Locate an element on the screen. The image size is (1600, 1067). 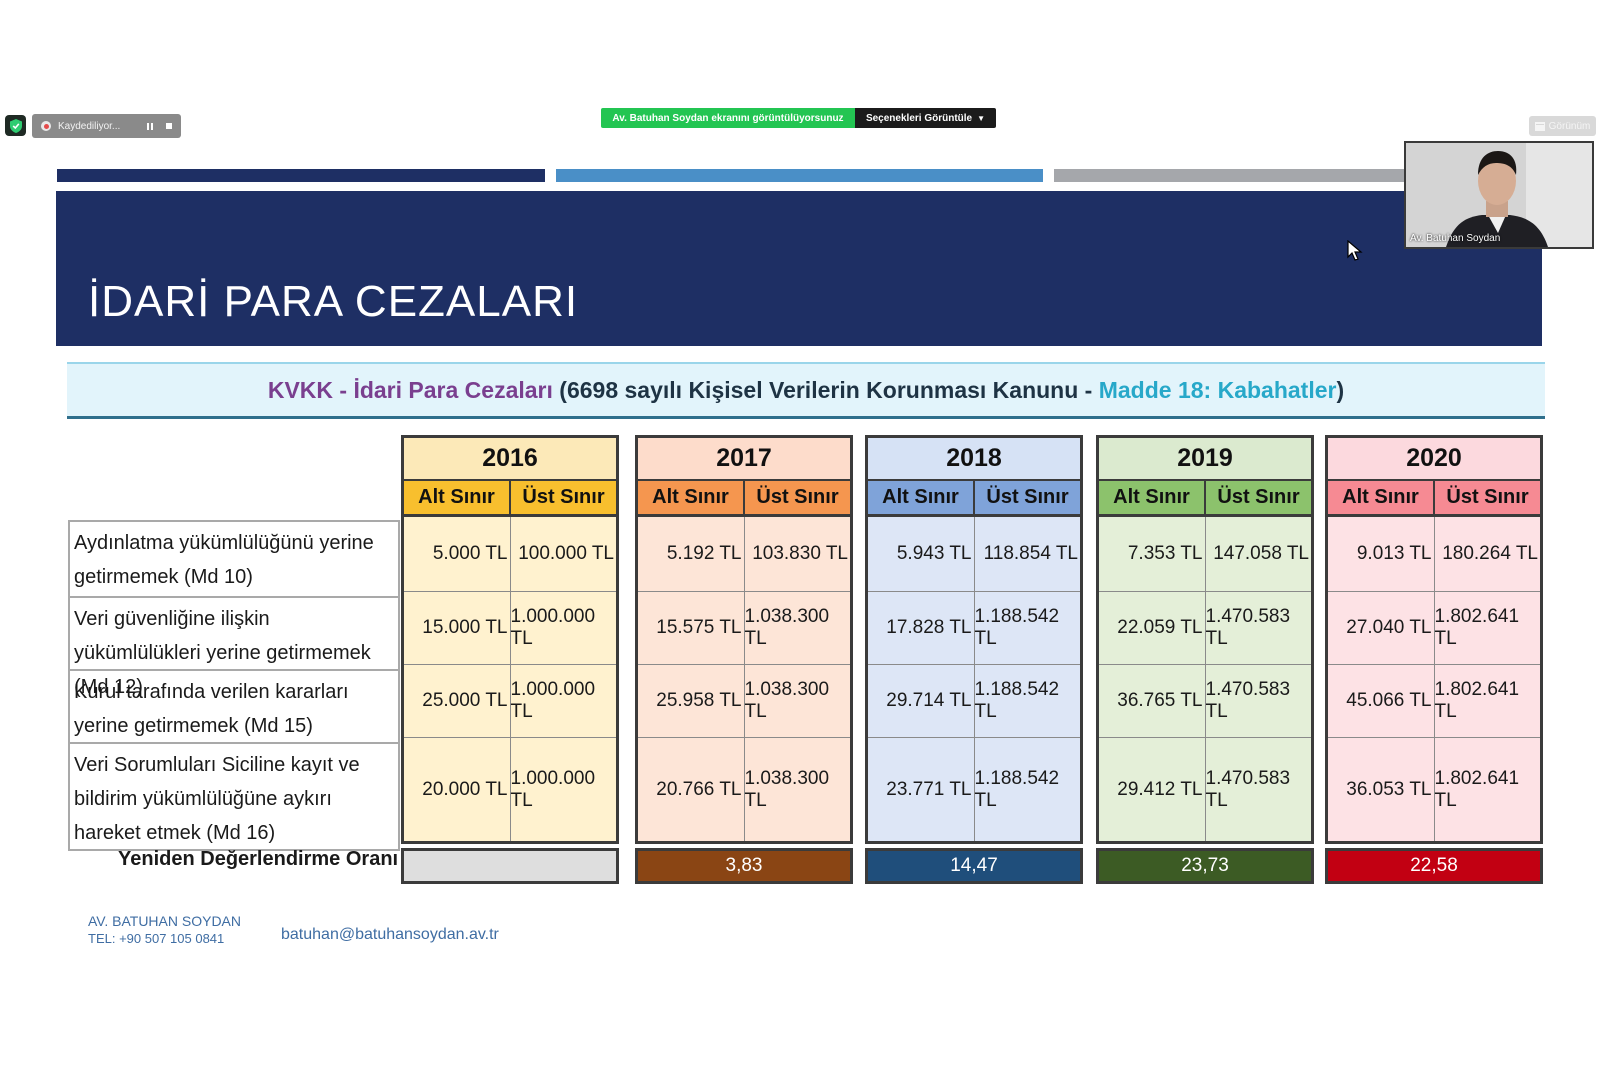
revaluation-rate: 3,83 is located at coordinates (744, 866).